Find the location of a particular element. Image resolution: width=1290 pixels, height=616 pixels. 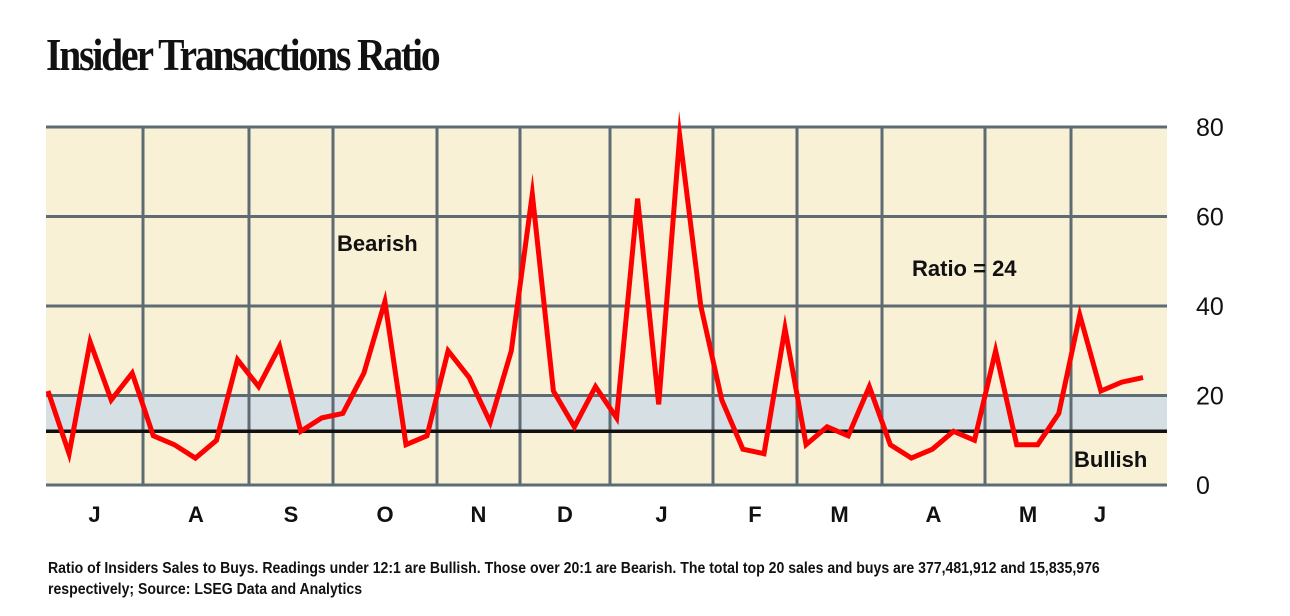

y-tick-label: 80 is located at coordinates (1210, 128).